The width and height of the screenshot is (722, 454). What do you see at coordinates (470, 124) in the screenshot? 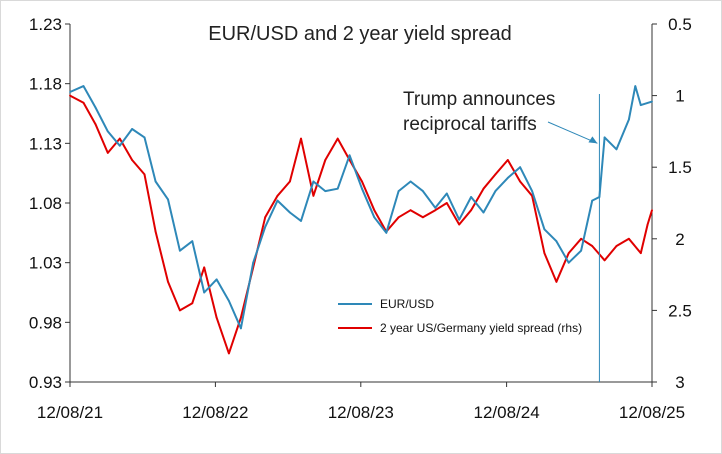
I see `annotation-text: reciprocal tariffs` at bounding box center [470, 124].